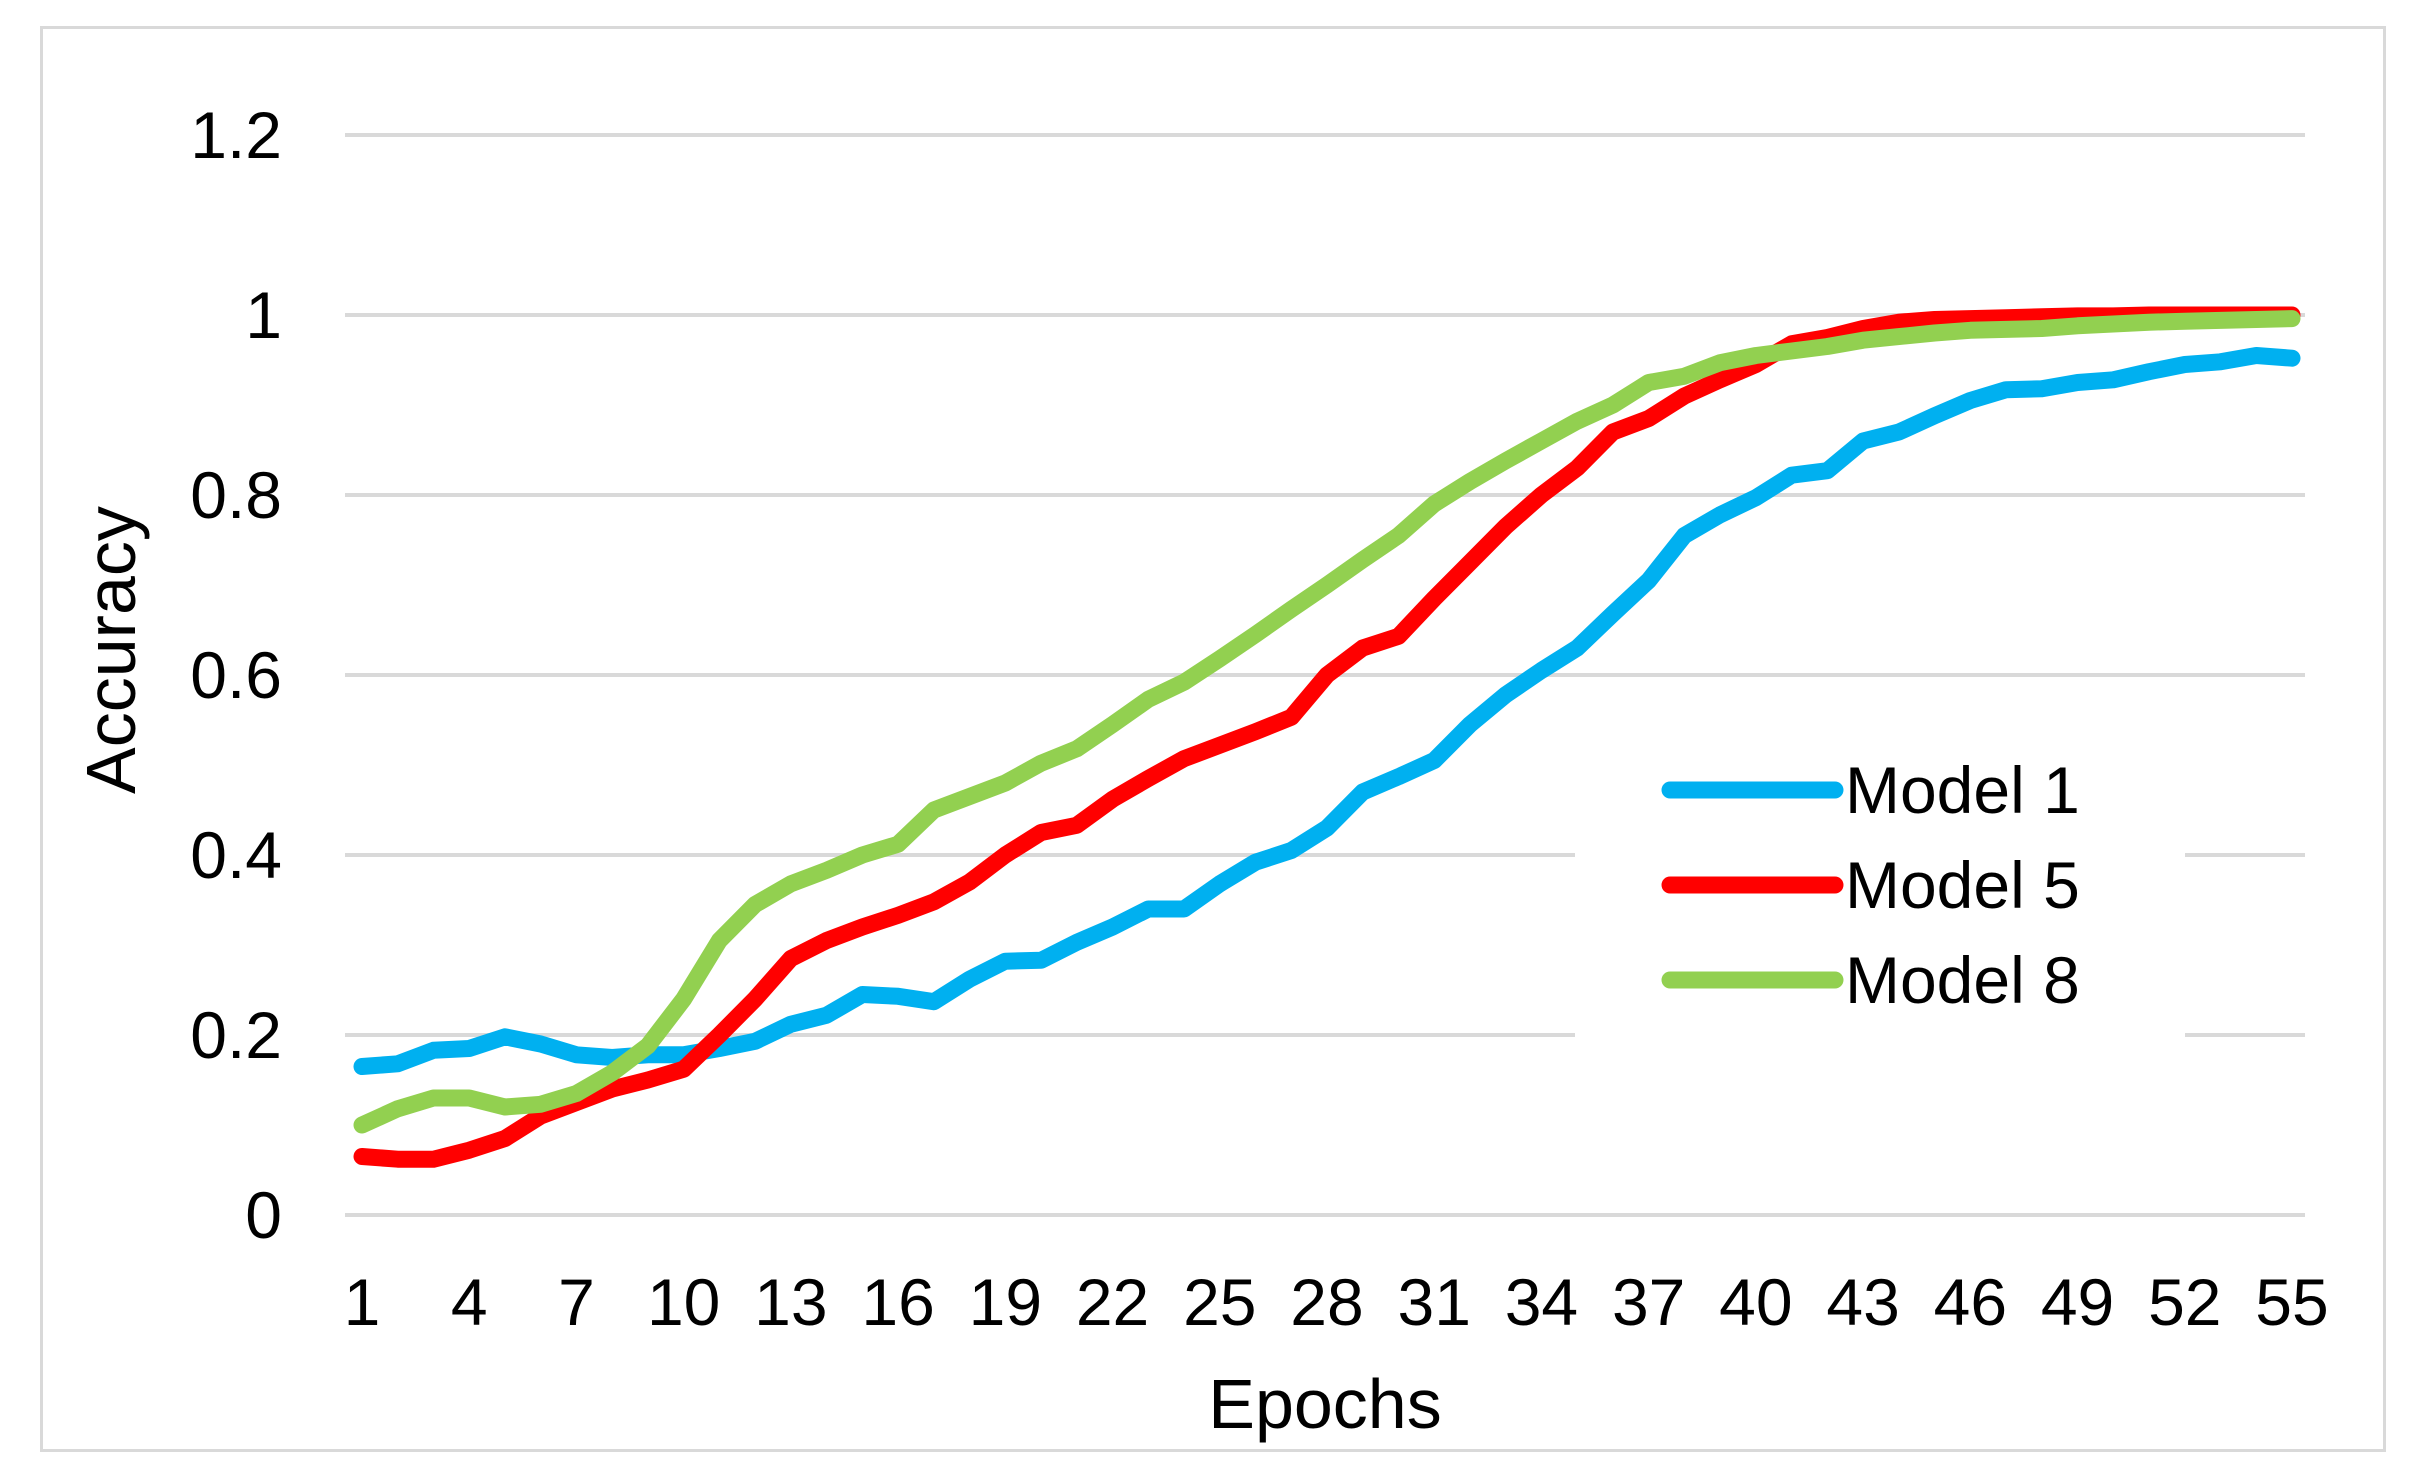  I want to click on x-tick-label: 19, so click(1005, 1302).